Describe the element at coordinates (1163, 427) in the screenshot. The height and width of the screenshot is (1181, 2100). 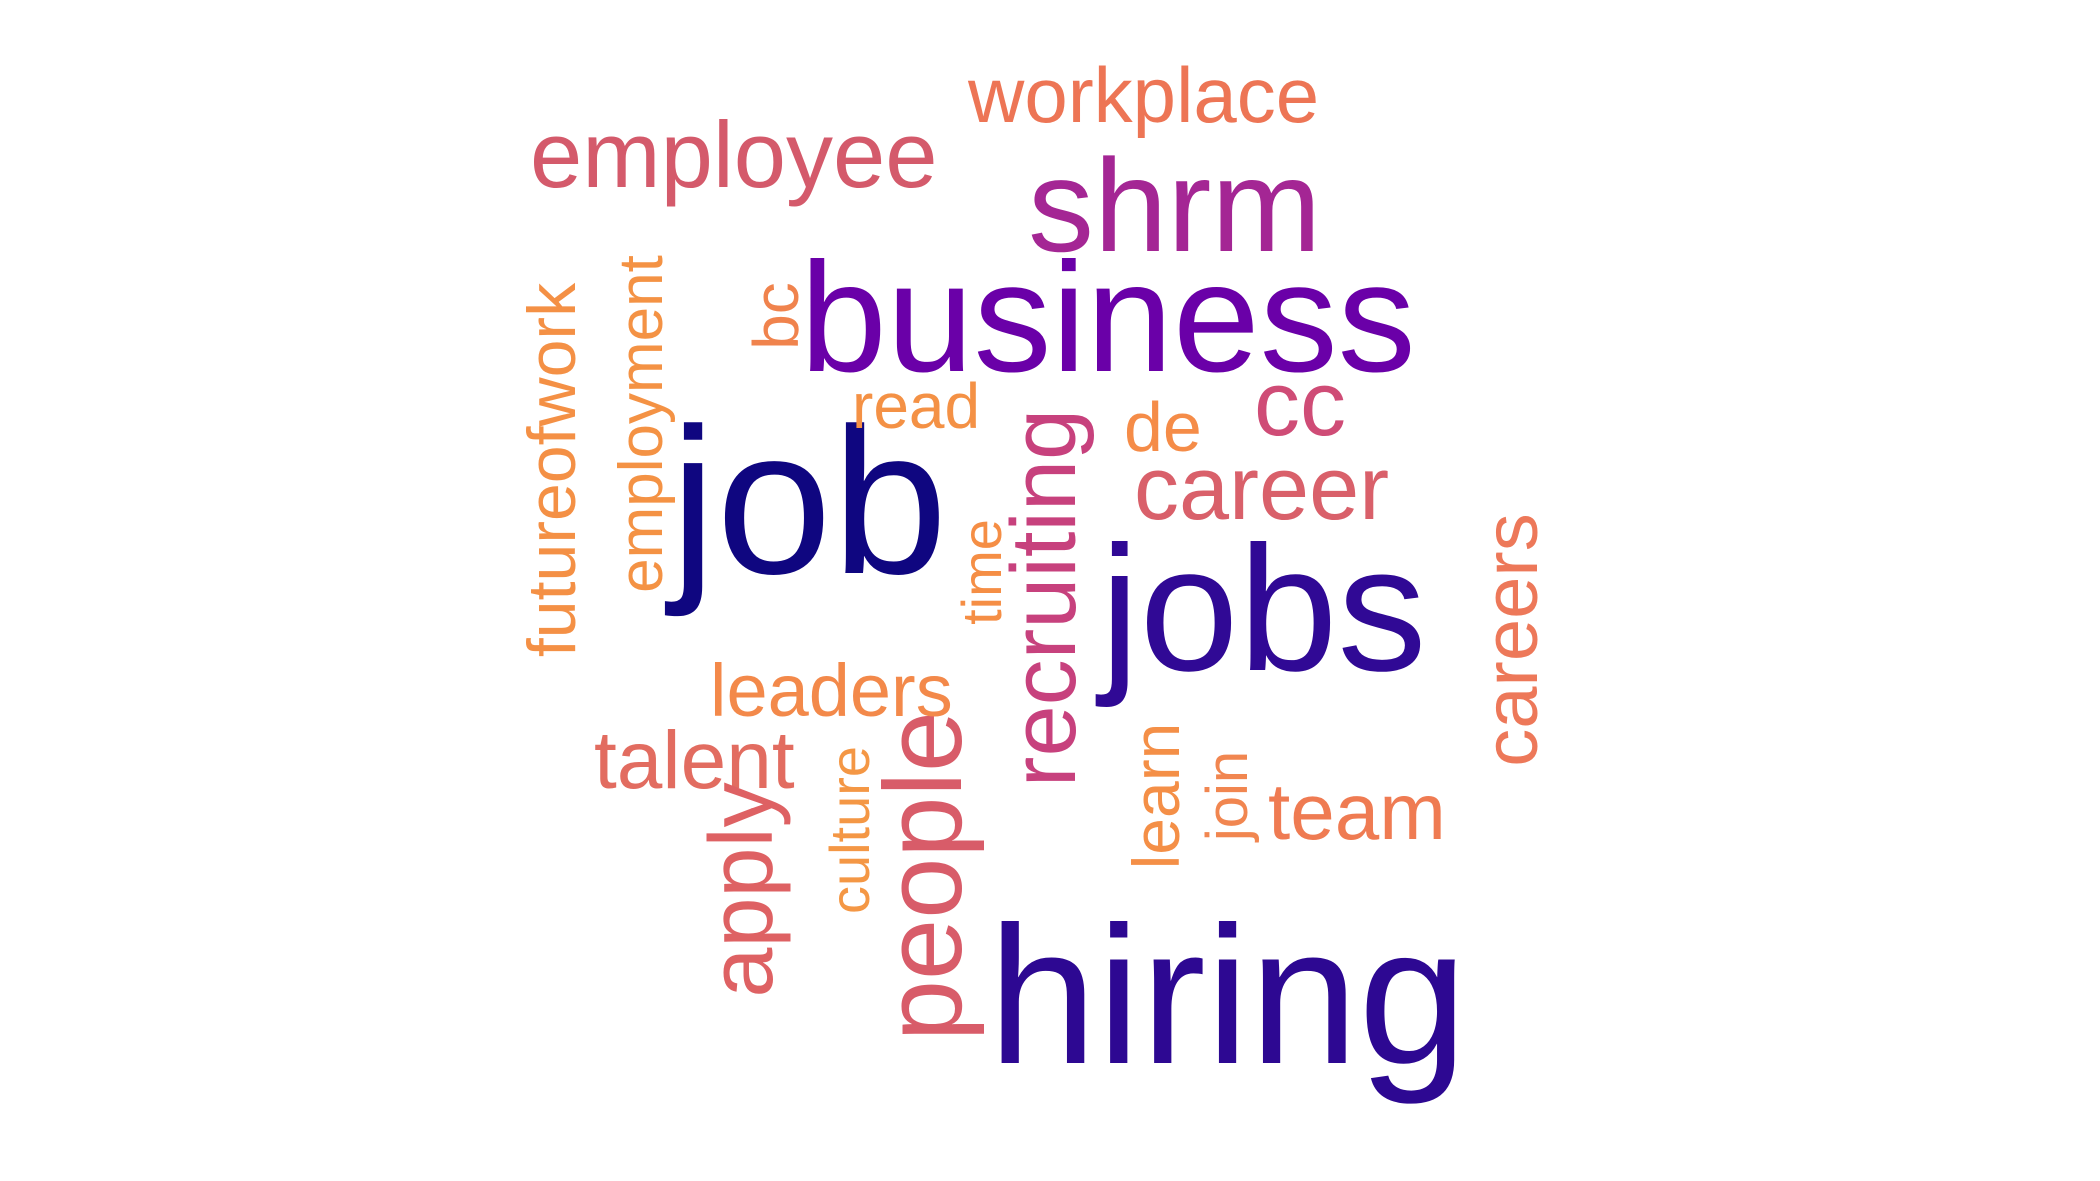
I see `word-de: de` at that location.